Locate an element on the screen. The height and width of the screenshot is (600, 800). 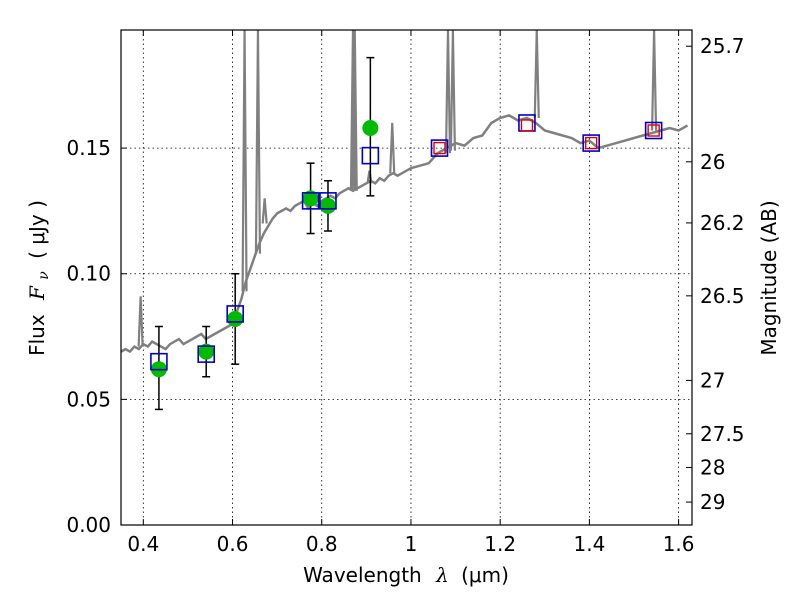
mag-tick-label: 28 is located at coordinates (712, 467).